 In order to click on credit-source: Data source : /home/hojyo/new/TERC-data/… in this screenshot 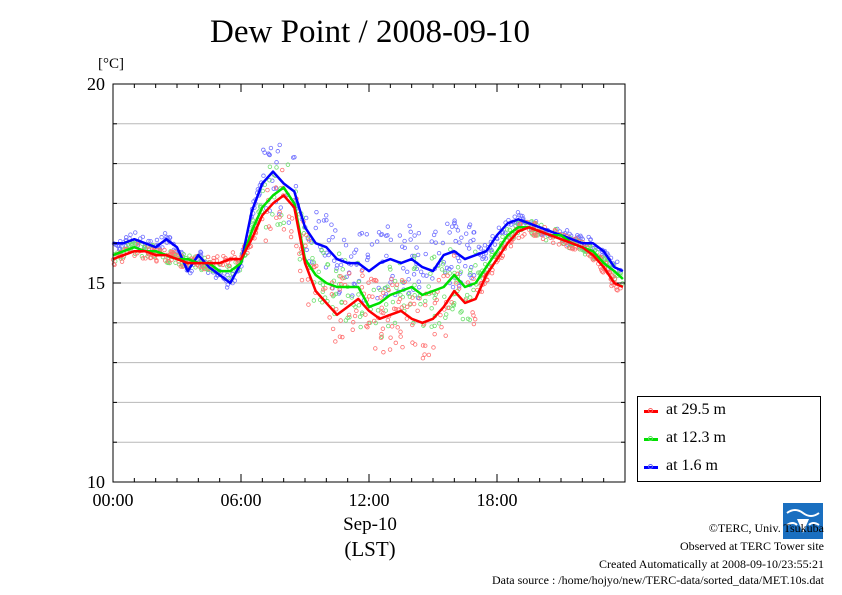, I will do `click(657, 580)`.